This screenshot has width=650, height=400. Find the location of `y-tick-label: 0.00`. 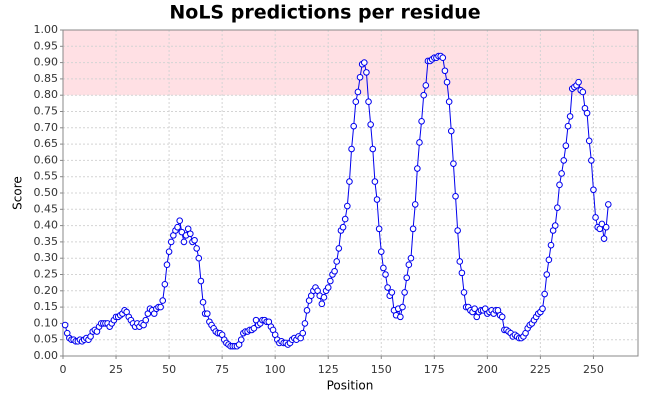

y-tick-label: 0.00 is located at coordinates (46, 355).